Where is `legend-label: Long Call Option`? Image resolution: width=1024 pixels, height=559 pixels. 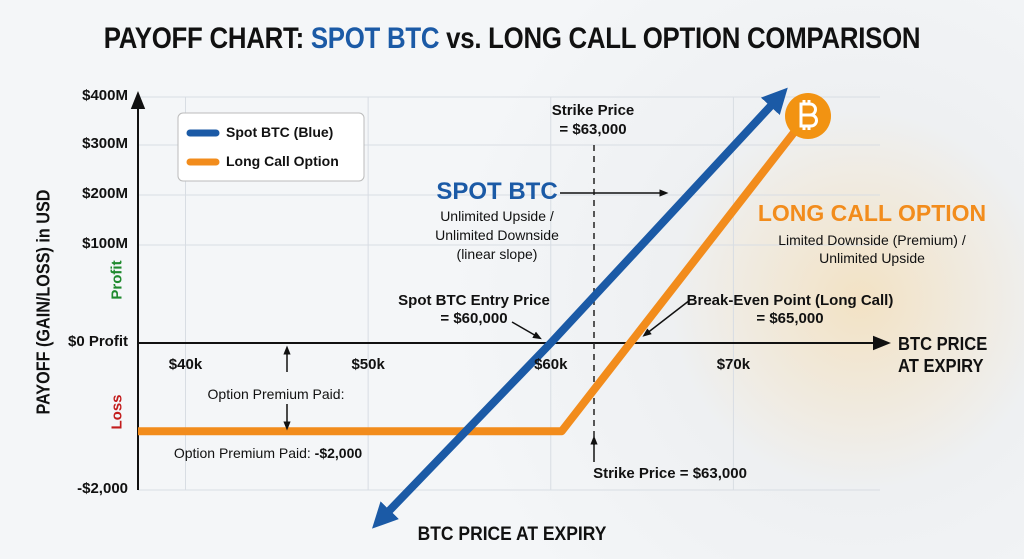 legend-label: Long Call Option is located at coordinates (282, 161).